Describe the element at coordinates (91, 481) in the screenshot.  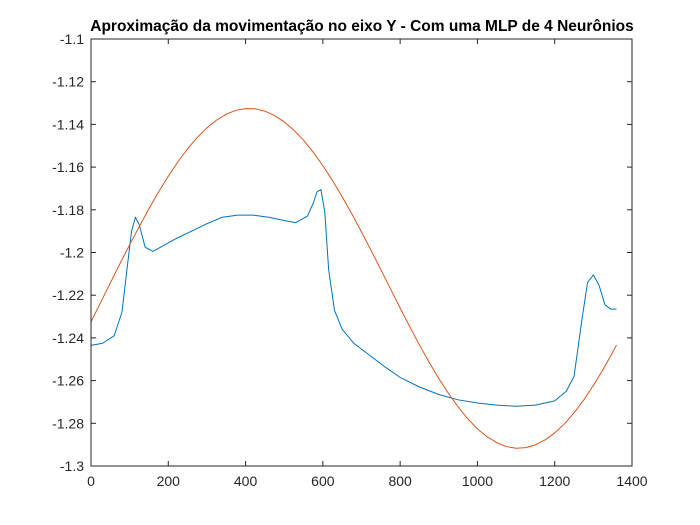
I see `x-tick-label: 0` at that location.